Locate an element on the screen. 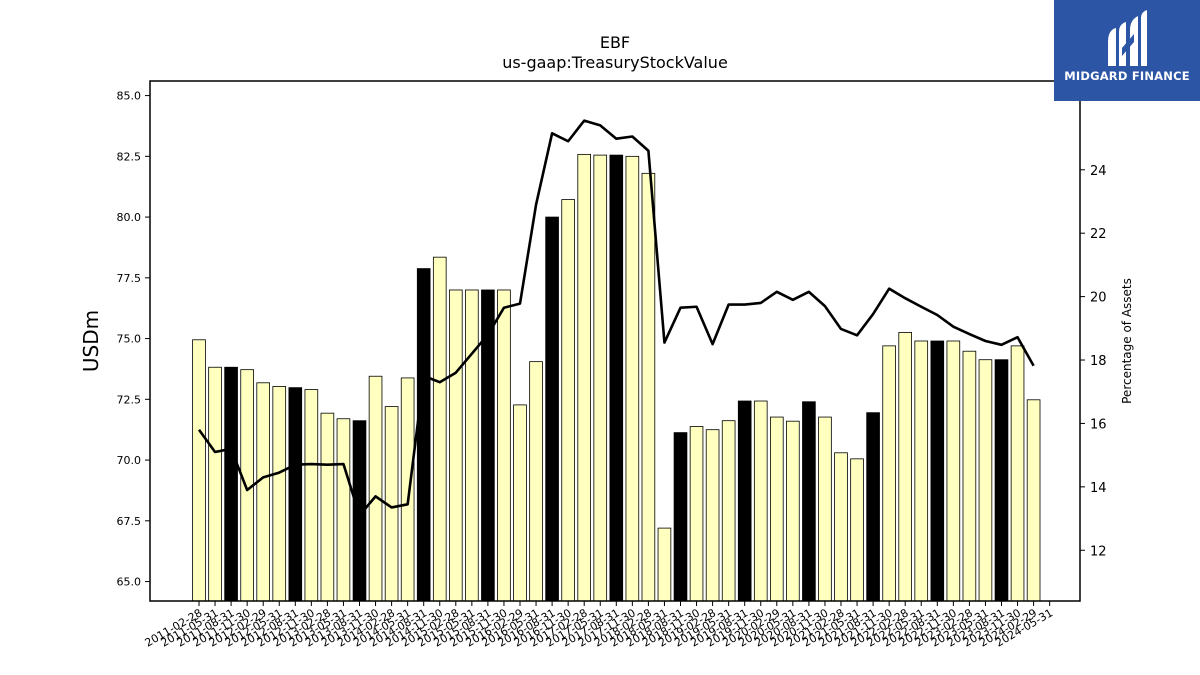 The height and width of the screenshot is (675, 1200). y-tick-label: 80.0 is located at coordinates (129, 217).